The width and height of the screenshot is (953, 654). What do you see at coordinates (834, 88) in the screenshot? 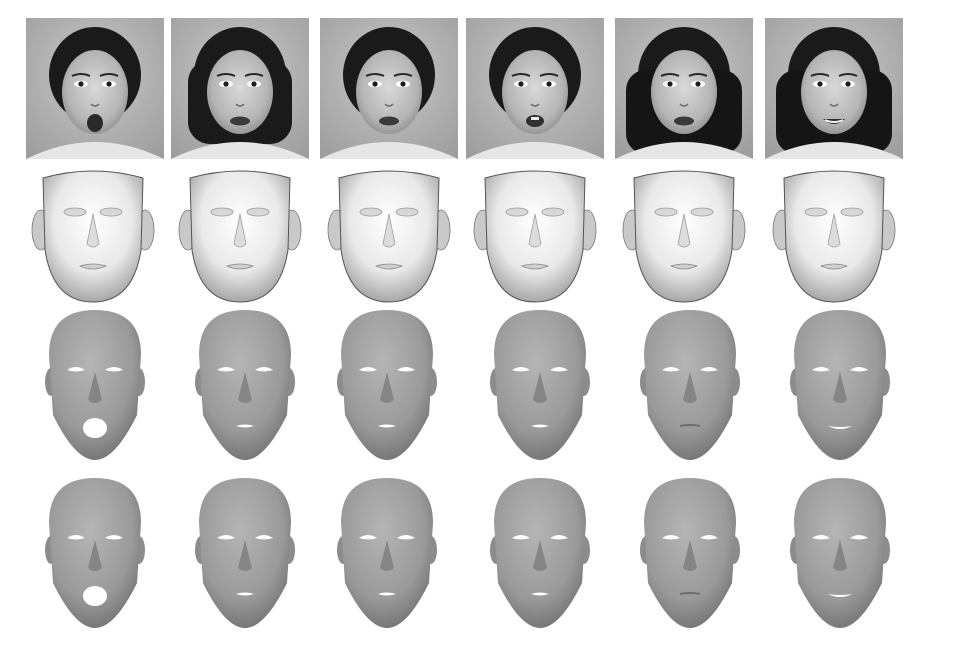
I see `photo-happy` at bounding box center [834, 88].